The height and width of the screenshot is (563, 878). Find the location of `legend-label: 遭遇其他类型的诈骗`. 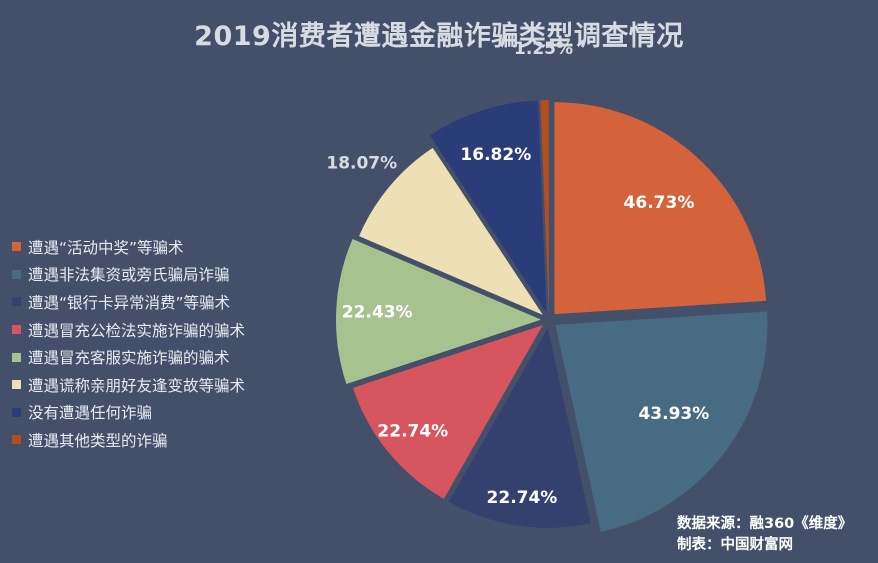

legend-label: 遭遇其他类型的诈骗 is located at coordinates (98, 440).